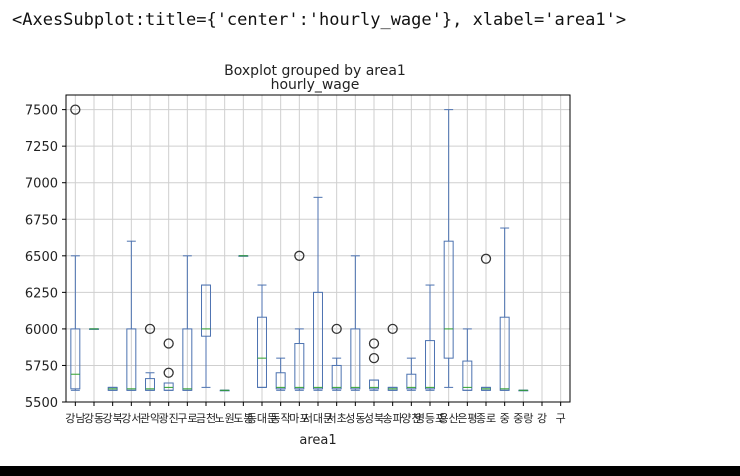 This screenshot has width=740, height=476. Describe the element at coordinates (94, 418) in the screenshot. I see `x-tick-label: 강동` at that location.